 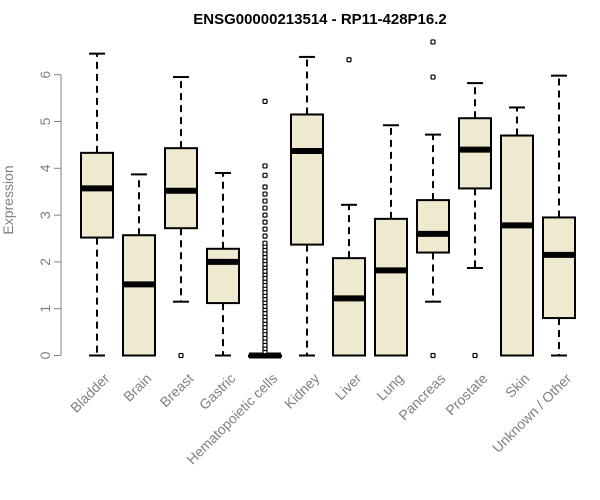 I want to click on box-unknown-other, so click(x=559, y=215).